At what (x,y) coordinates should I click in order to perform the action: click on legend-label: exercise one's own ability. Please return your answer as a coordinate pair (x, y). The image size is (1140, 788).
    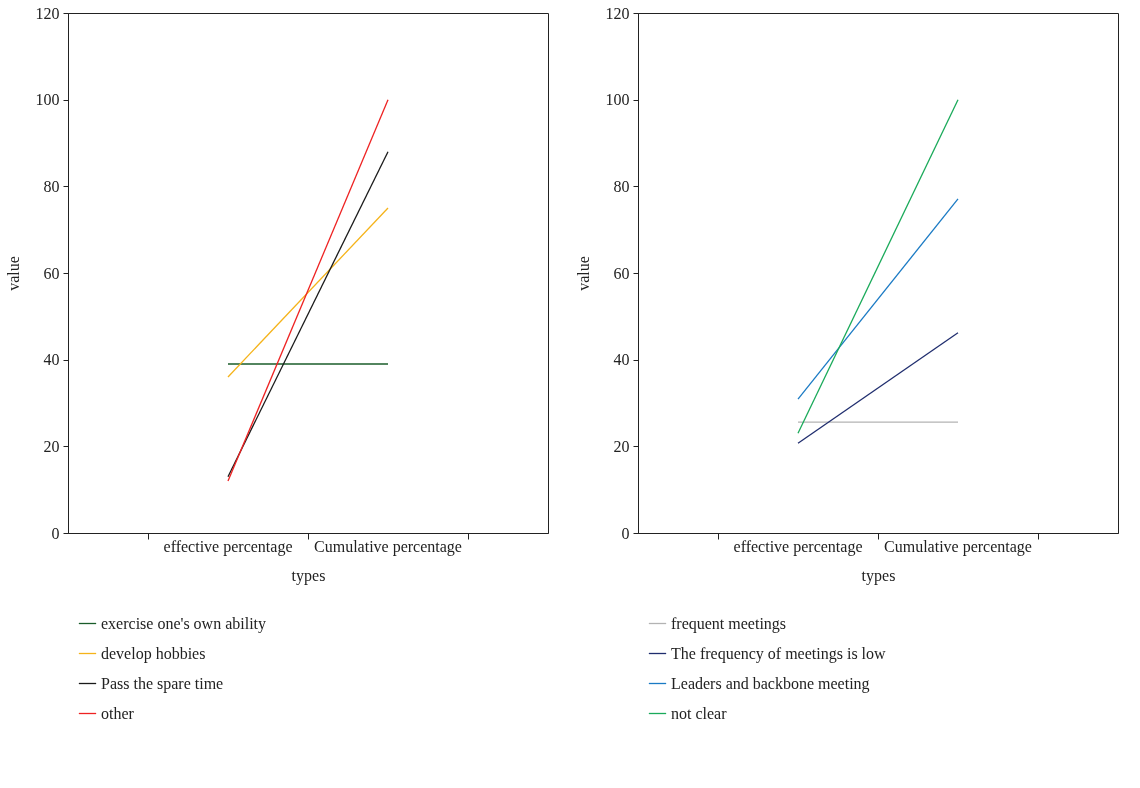
    Looking at the image, I should click on (184, 623).